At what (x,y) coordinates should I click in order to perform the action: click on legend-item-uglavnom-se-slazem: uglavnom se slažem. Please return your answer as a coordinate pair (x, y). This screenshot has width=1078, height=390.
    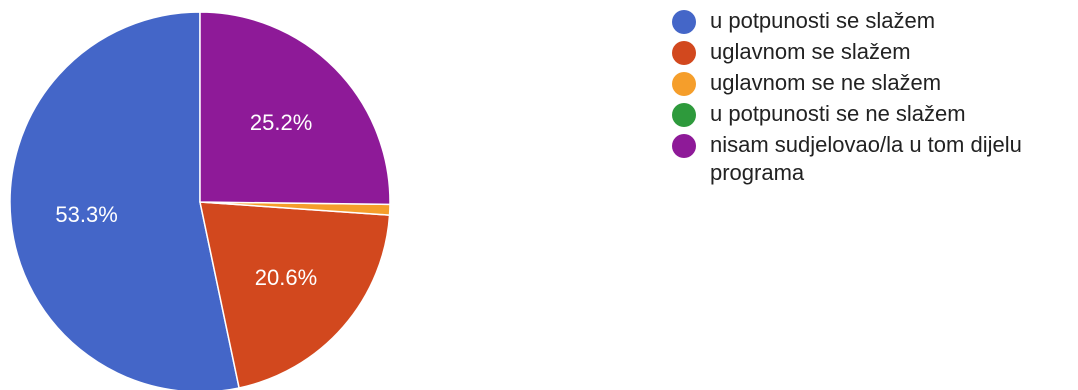
    Looking at the image, I should click on (872, 52).